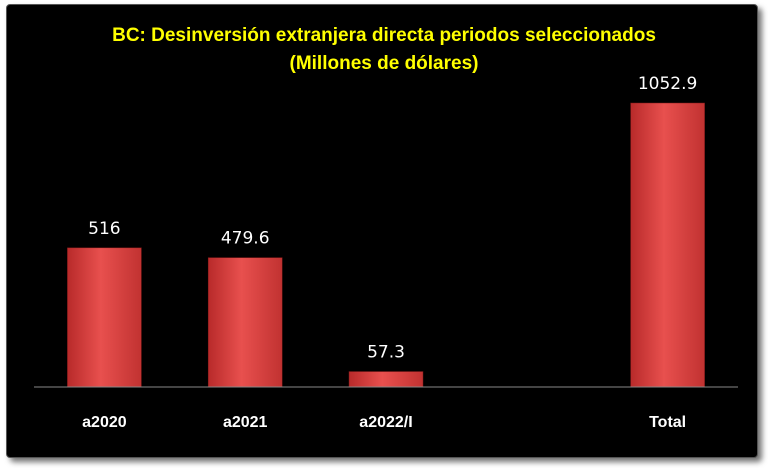  I want to click on data-label: 516, so click(104, 229).